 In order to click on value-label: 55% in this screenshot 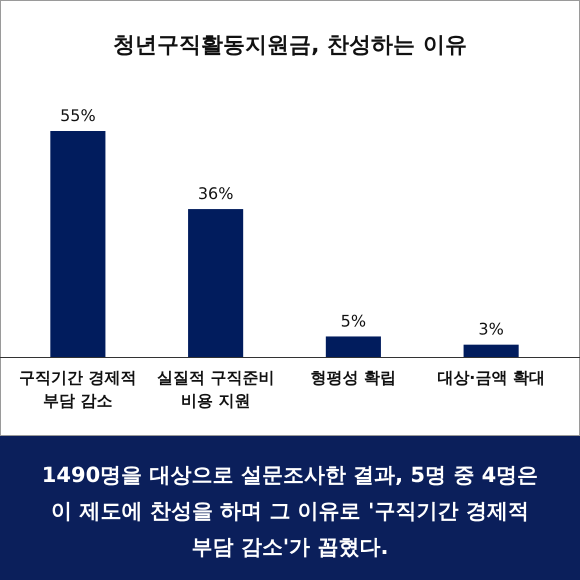, I will do `click(78, 115)`.